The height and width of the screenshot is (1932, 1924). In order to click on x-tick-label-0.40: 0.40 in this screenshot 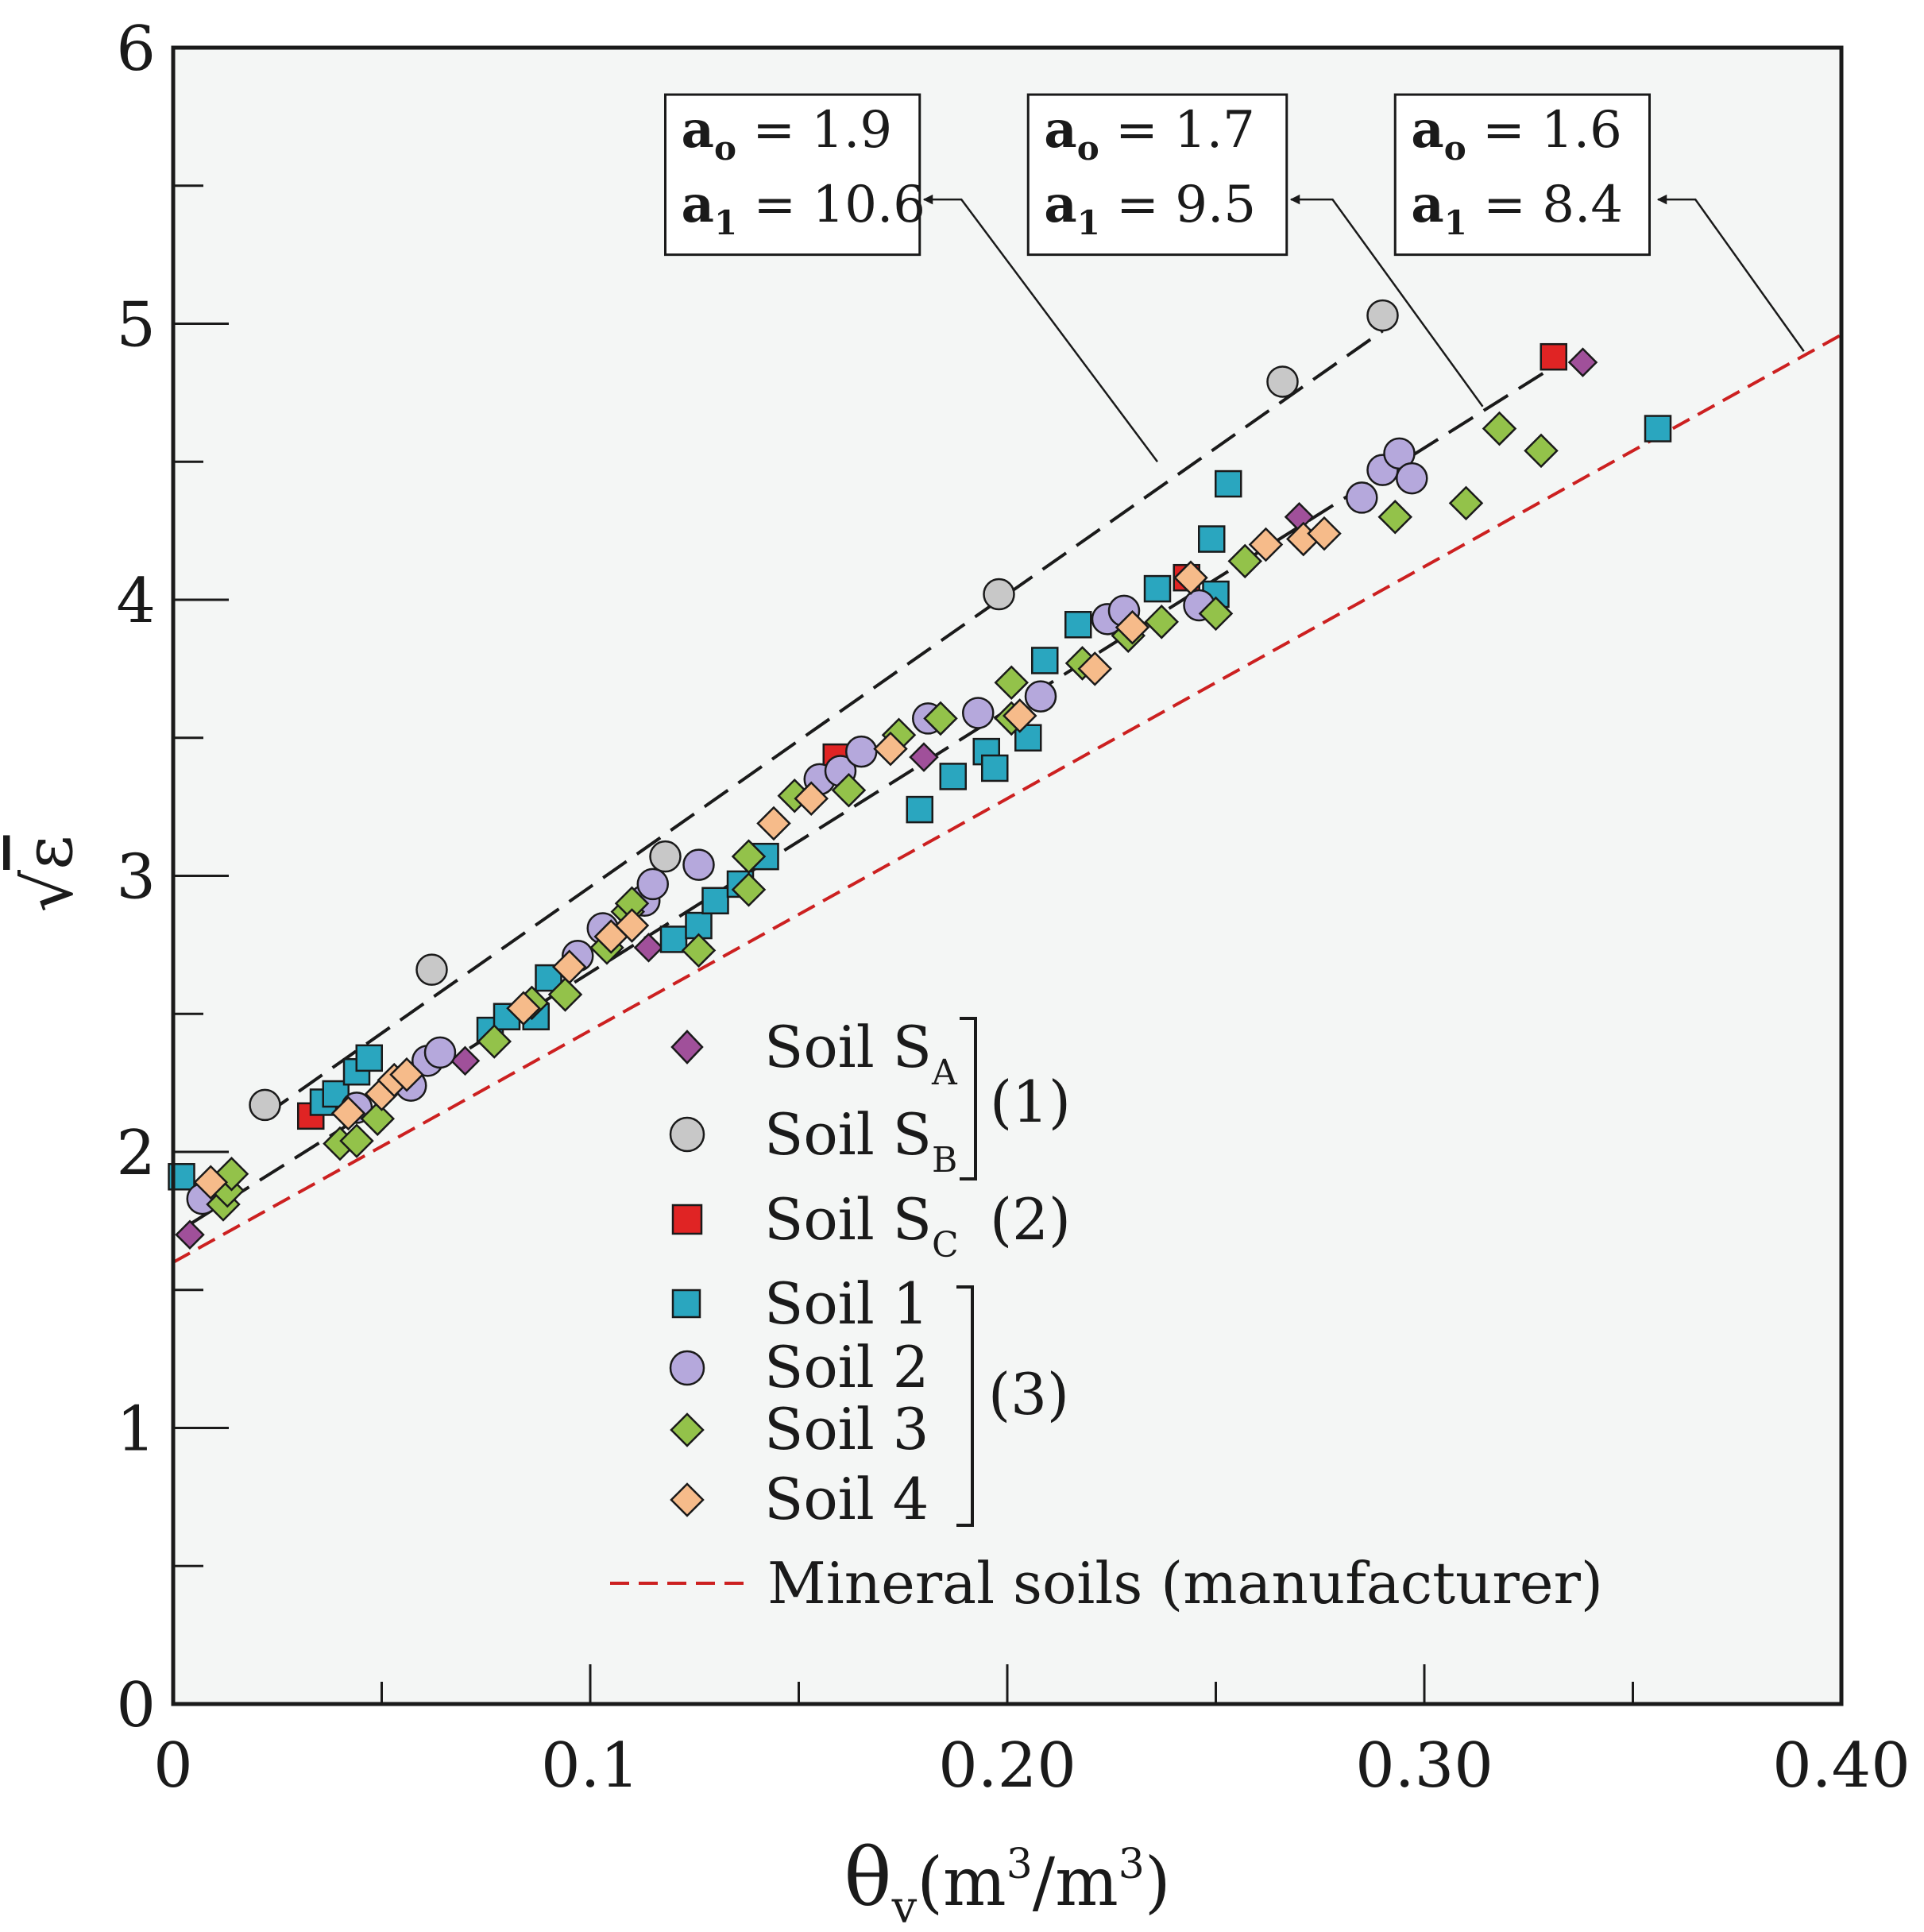, I will do `click(1841, 1766)`.